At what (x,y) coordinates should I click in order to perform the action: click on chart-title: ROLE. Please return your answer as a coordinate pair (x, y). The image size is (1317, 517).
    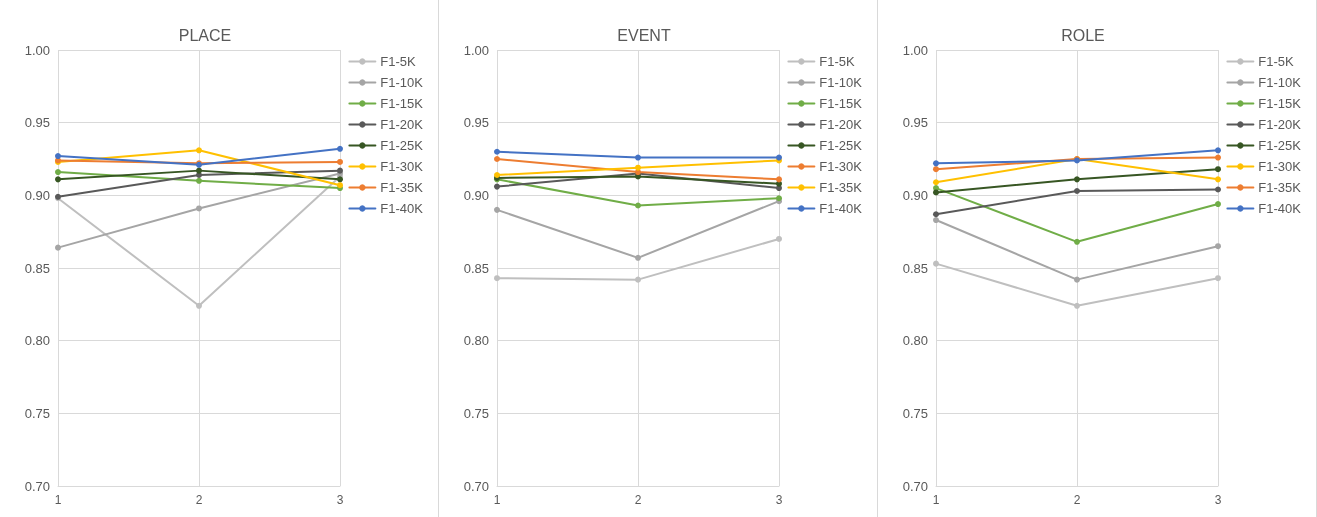
    Looking at the image, I should click on (1083, 35).